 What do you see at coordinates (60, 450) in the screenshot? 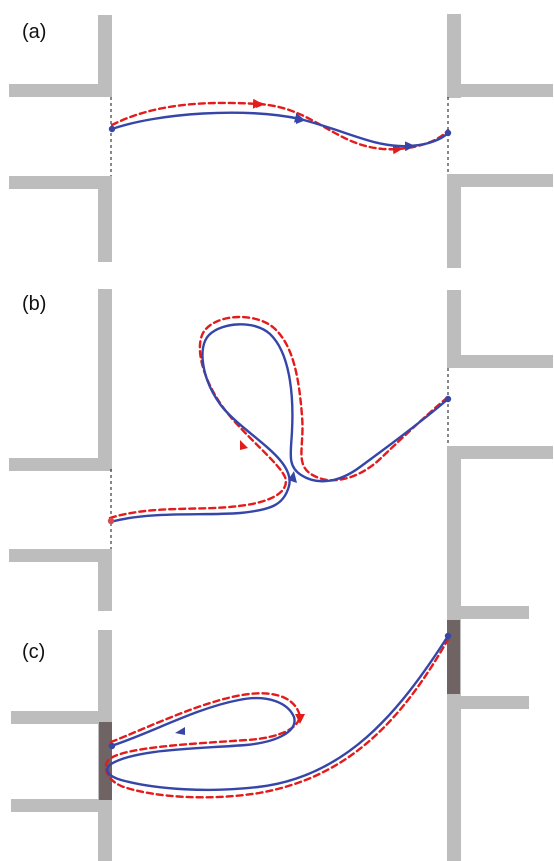
I see `left-corridor-walls-b` at bounding box center [60, 450].